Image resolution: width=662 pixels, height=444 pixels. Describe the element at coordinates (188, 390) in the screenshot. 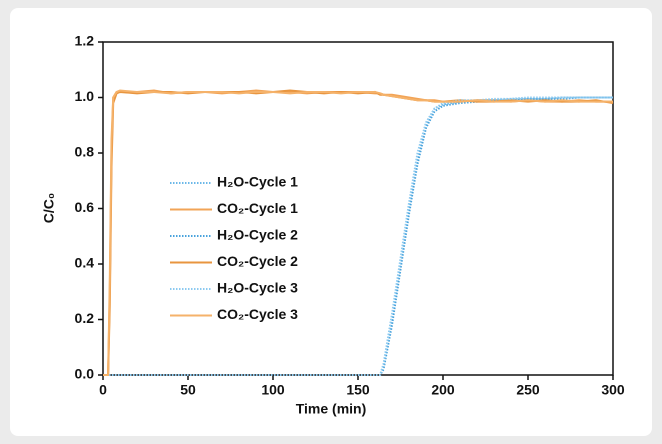

I see `x-tick-label: 50` at that location.